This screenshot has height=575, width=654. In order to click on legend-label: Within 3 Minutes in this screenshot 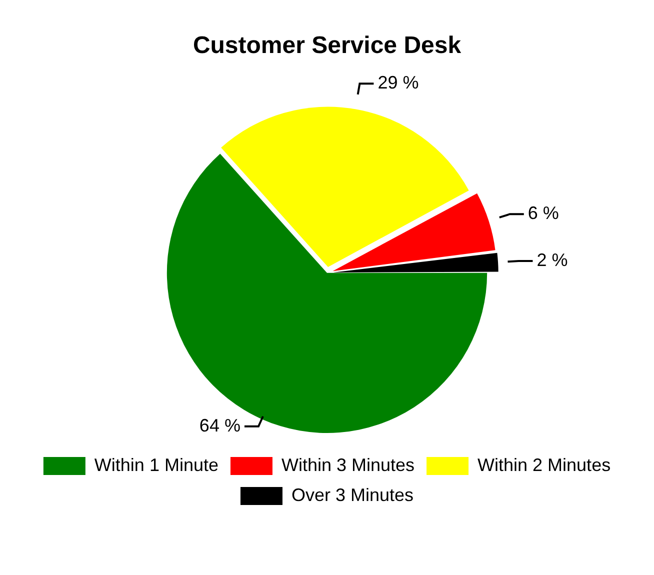, I will do `click(348, 464)`.